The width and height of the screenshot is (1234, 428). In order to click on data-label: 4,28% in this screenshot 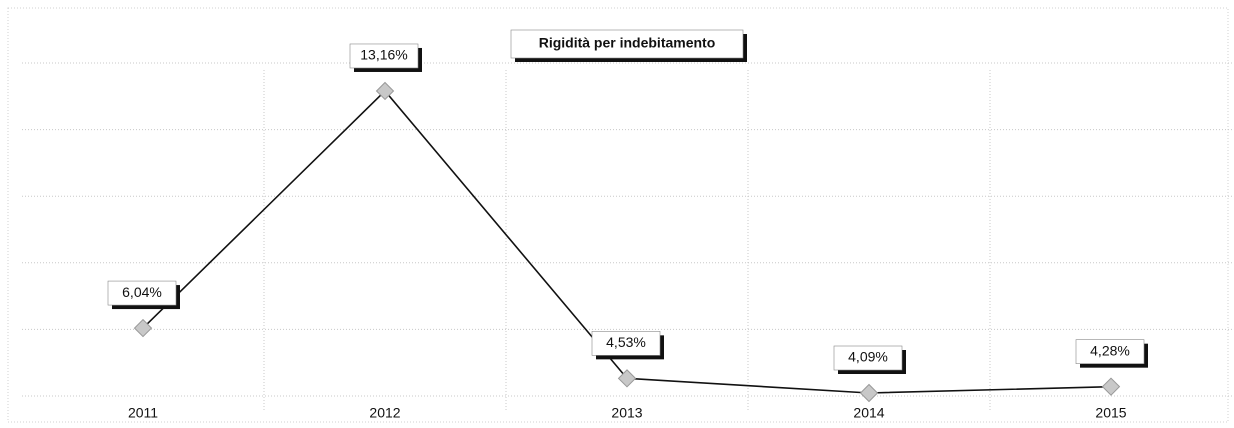, I will do `click(1110, 350)`.